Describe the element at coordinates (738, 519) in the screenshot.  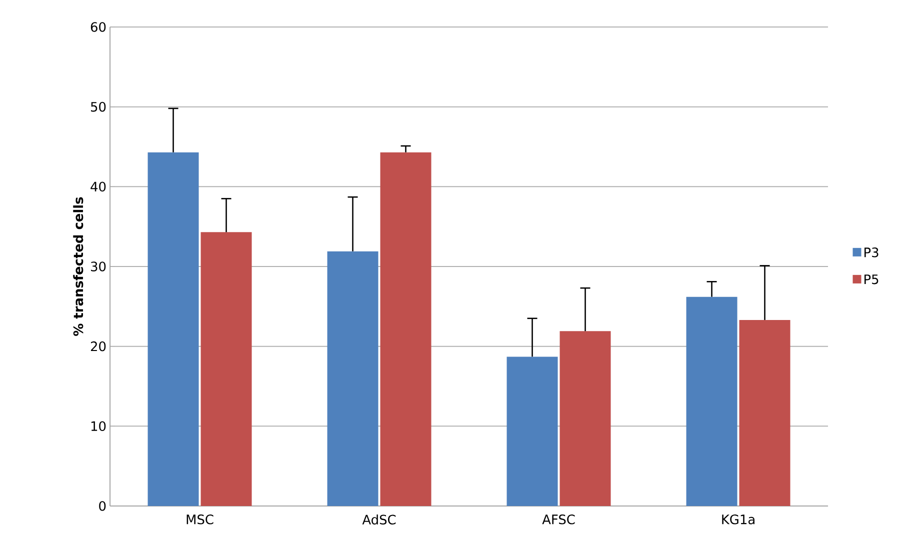
I see `x-tick-label: KG1a` at that location.